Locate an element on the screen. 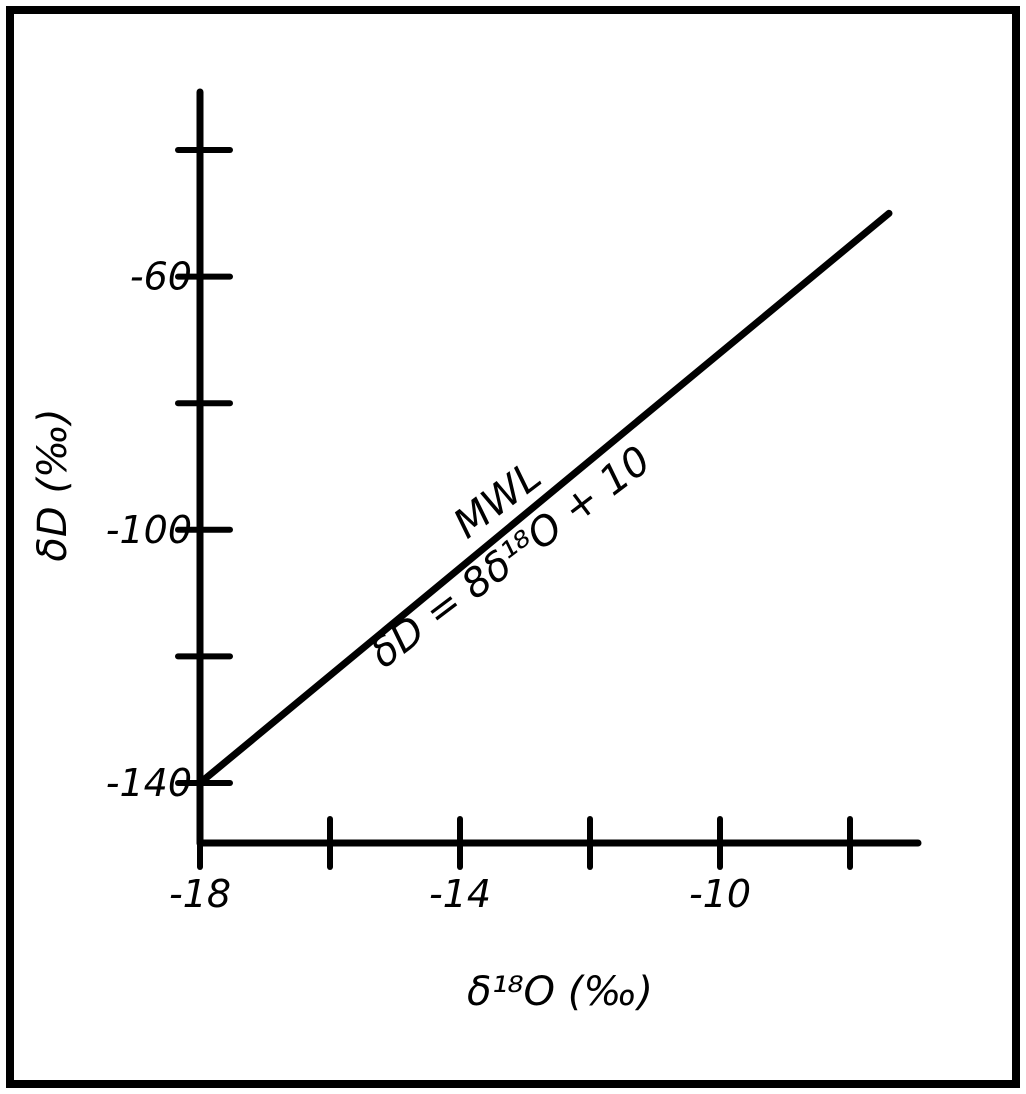  annotations: MWL δD = 8δ¹⁸O + 10 is located at coordinates (510, 557).